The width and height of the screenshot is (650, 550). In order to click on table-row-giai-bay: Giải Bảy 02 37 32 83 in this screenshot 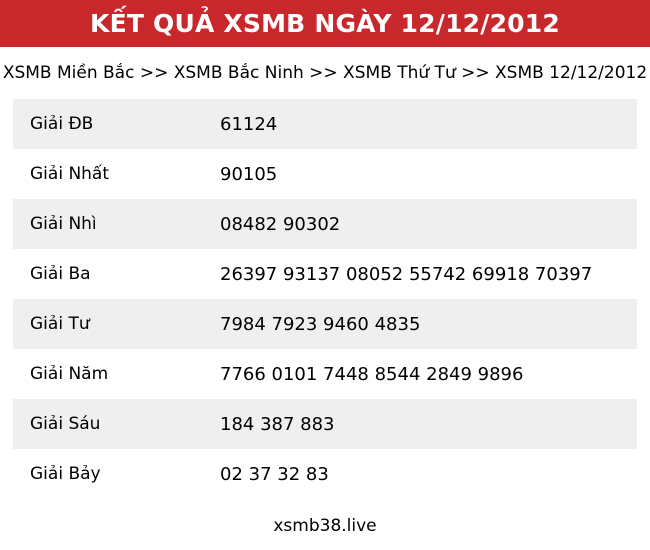, I will do `click(325, 474)`.